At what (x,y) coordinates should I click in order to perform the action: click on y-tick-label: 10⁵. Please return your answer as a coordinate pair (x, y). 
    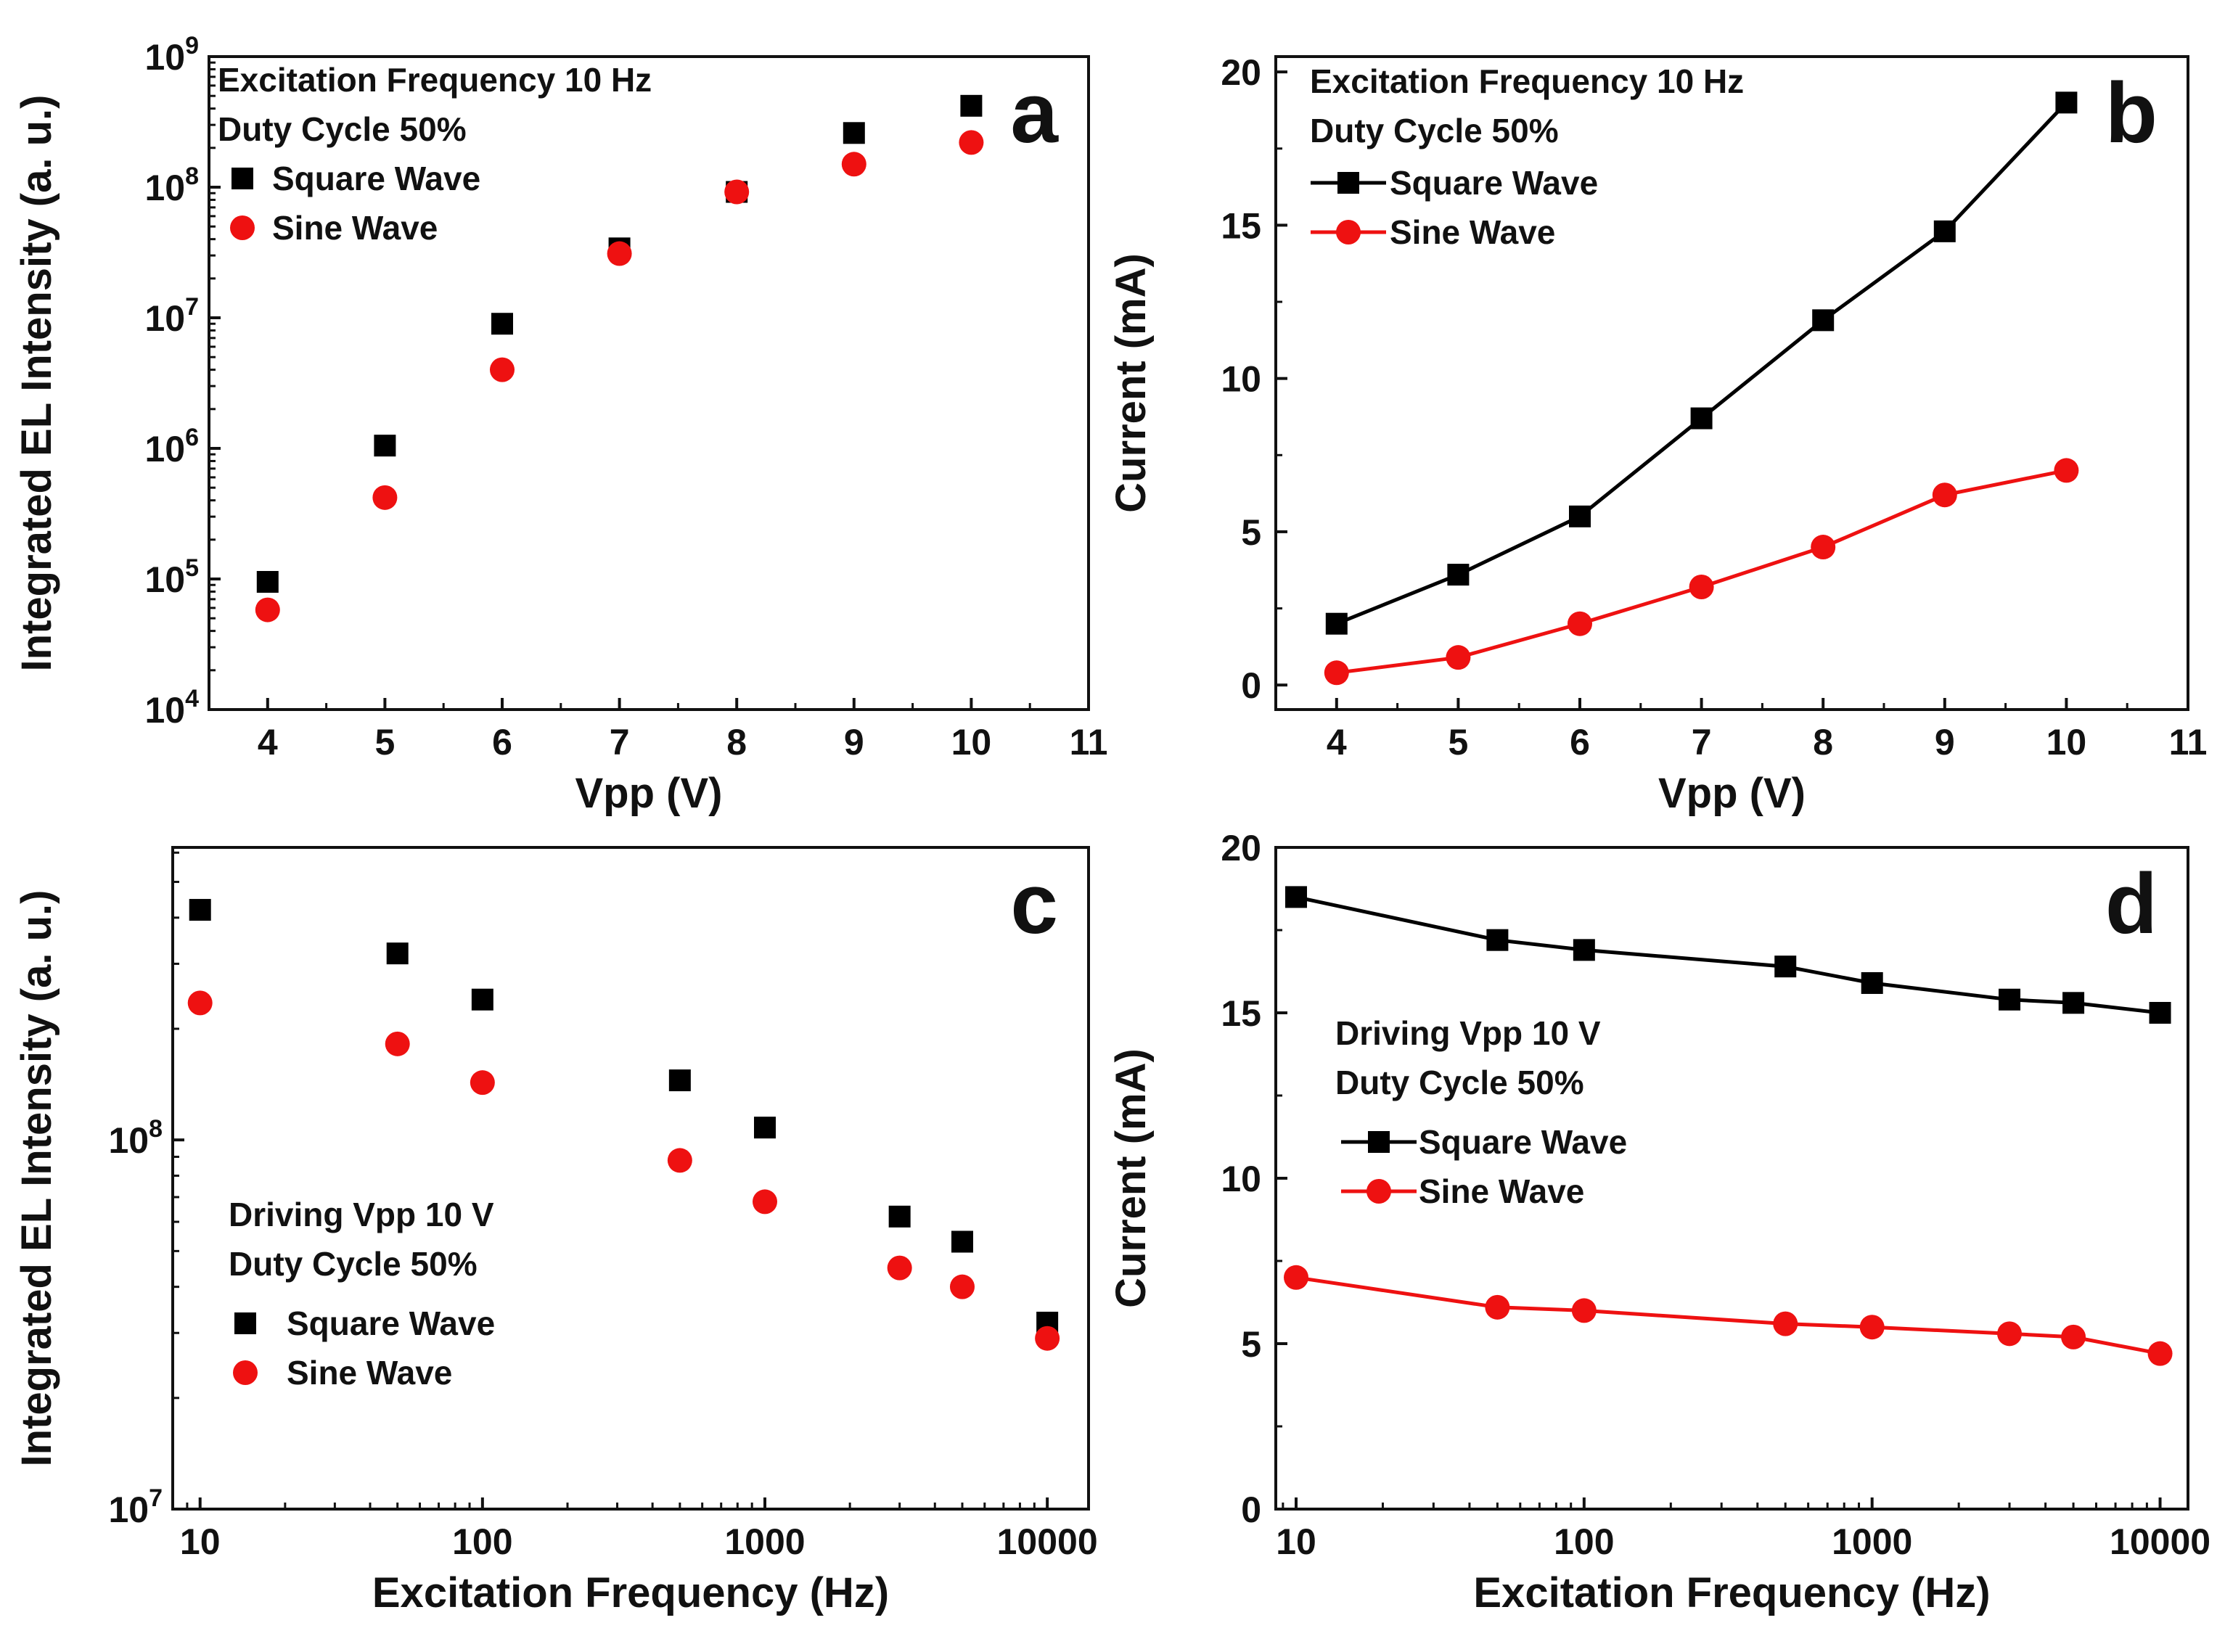
    Looking at the image, I should click on (171, 577).